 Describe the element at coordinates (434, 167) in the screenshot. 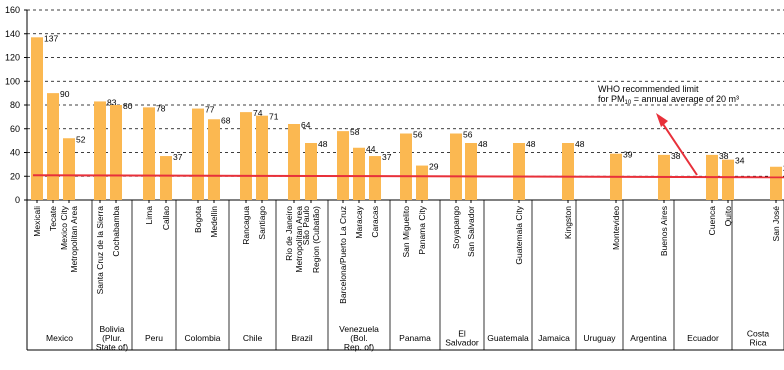

I see `data-label: 29` at that location.